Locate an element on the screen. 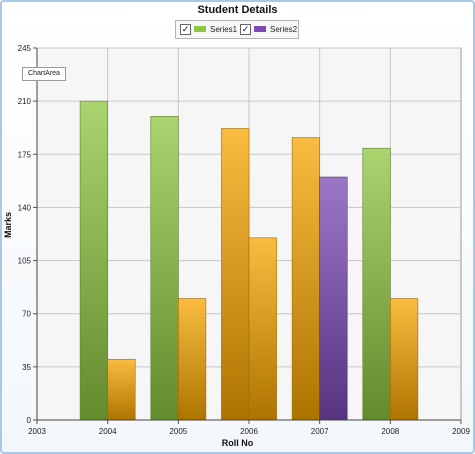 Image resolution: width=475 pixels, height=454 pixels. bar-2005-right is located at coordinates (192, 359).